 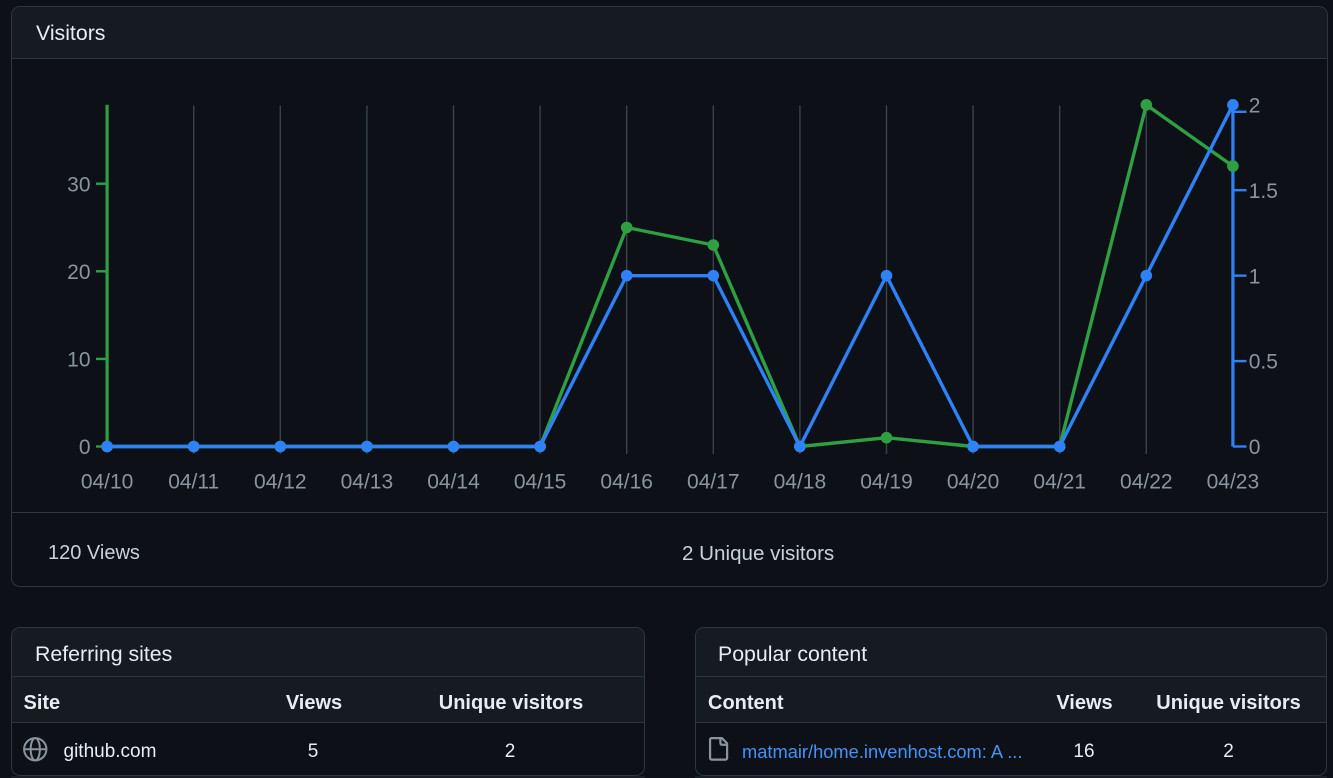 I want to click on svg-text: 0.5, so click(x=1262, y=361).